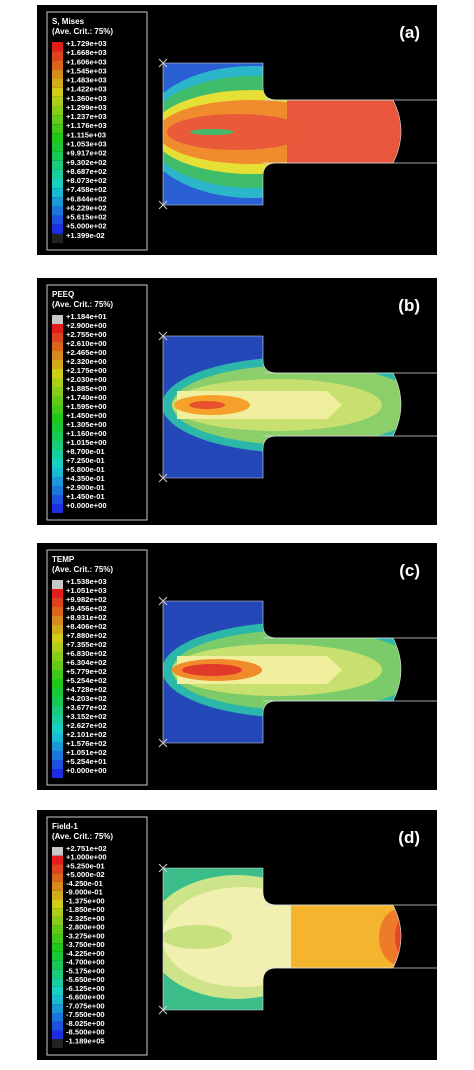 The image size is (474, 1070). Describe the element at coordinates (86, 581) in the screenshot. I see `legend-value: +1.538e+03` at that location.